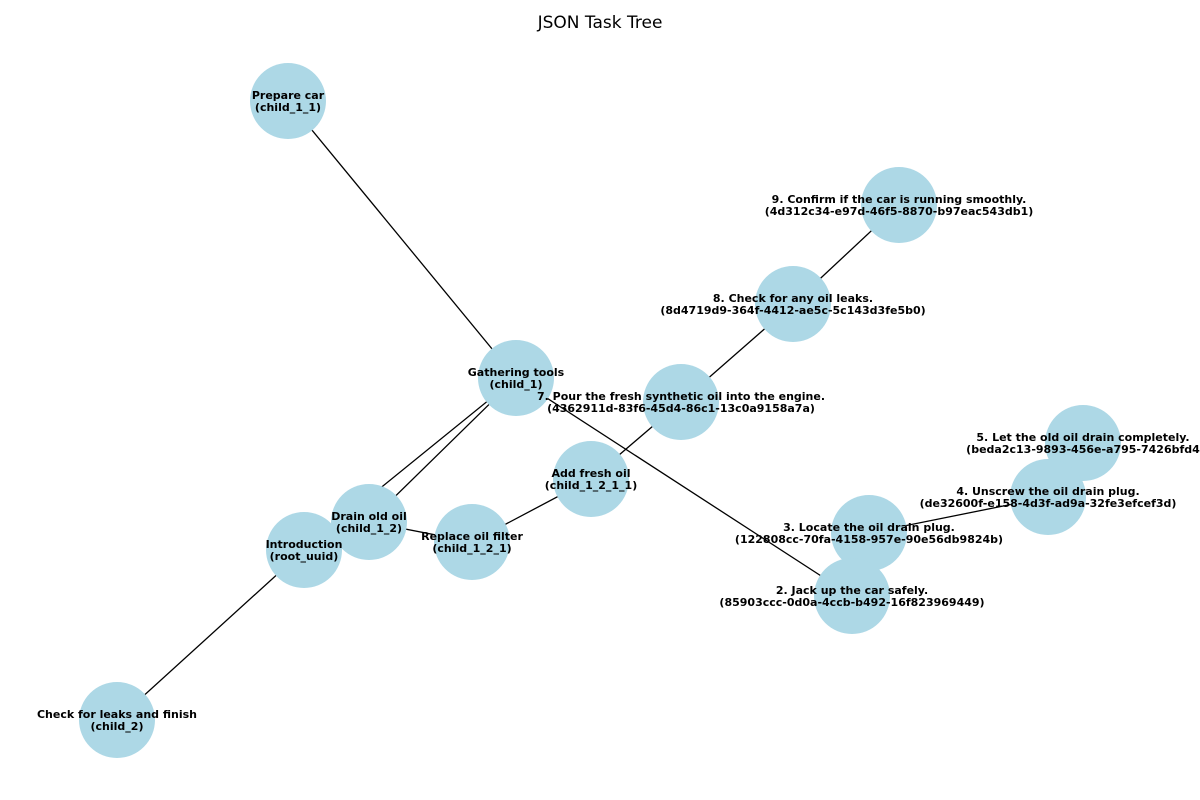 The height and width of the screenshot is (800, 1200). What do you see at coordinates (288, 107) in the screenshot?
I see `node-label-id: (child_1_1)` at bounding box center [288, 107].